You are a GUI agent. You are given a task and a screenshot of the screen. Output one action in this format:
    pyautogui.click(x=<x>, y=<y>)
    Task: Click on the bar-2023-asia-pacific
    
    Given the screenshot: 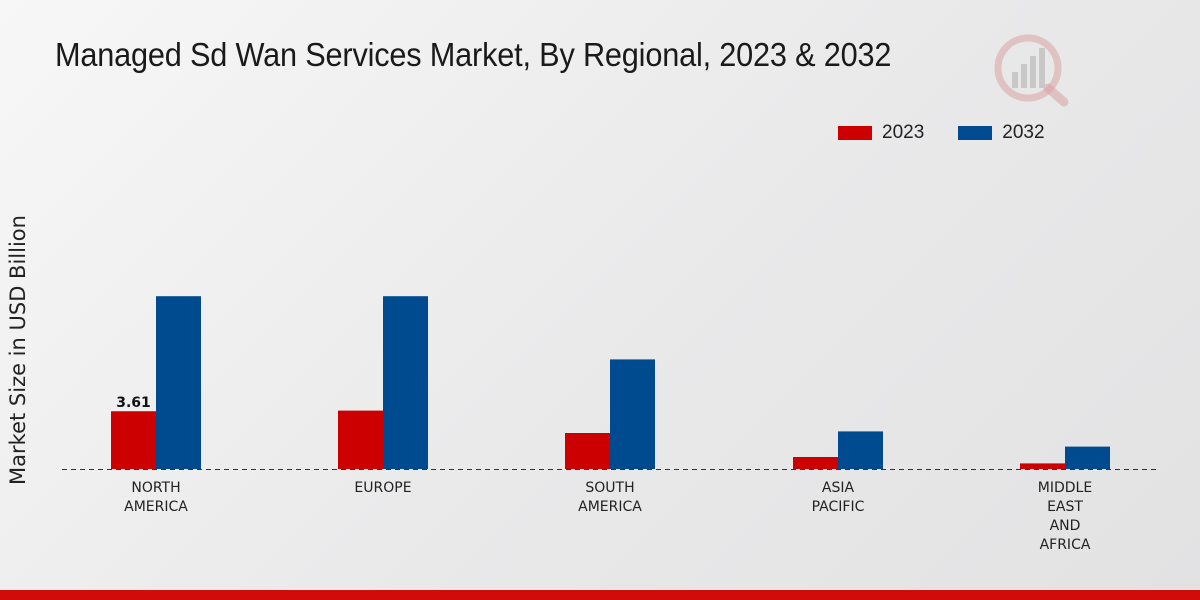 What is the action you would take?
    pyautogui.click(x=815, y=463)
    